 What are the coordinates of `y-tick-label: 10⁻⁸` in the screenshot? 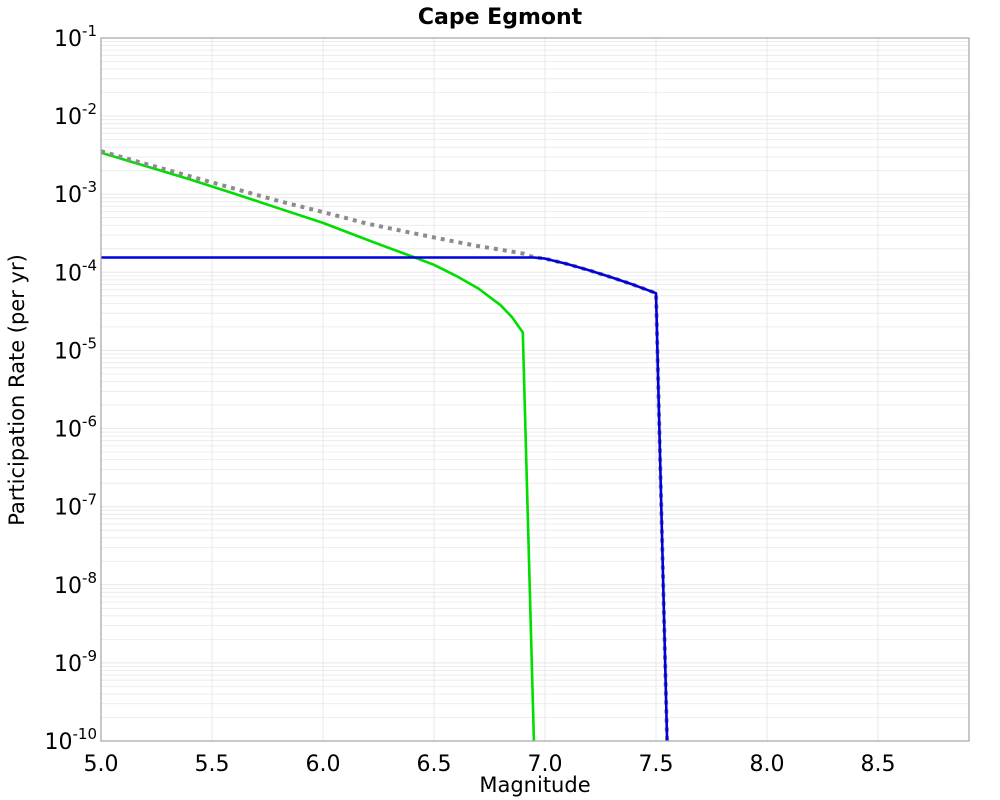 It's located at (75, 584).